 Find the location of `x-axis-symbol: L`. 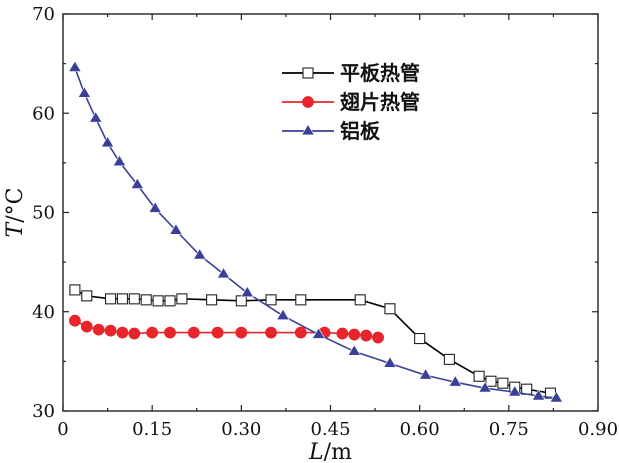

x-axis-symbol: L is located at coordinates (316, 451).